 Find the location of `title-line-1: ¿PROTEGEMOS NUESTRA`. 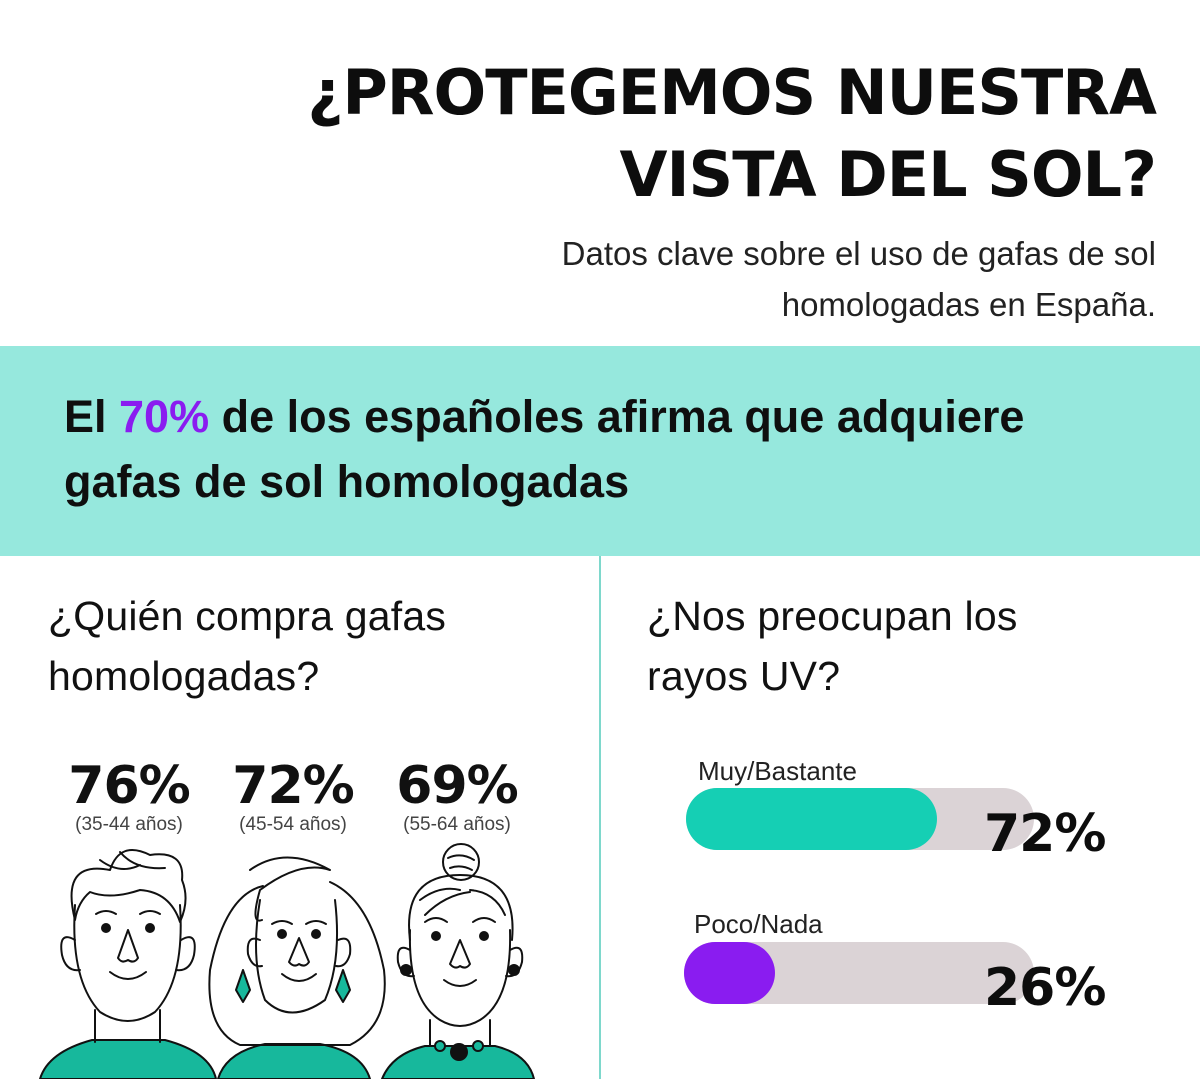

title-line-1: ¿PROTEGEMOS NUESTRA is located at coordinates (732, 92).